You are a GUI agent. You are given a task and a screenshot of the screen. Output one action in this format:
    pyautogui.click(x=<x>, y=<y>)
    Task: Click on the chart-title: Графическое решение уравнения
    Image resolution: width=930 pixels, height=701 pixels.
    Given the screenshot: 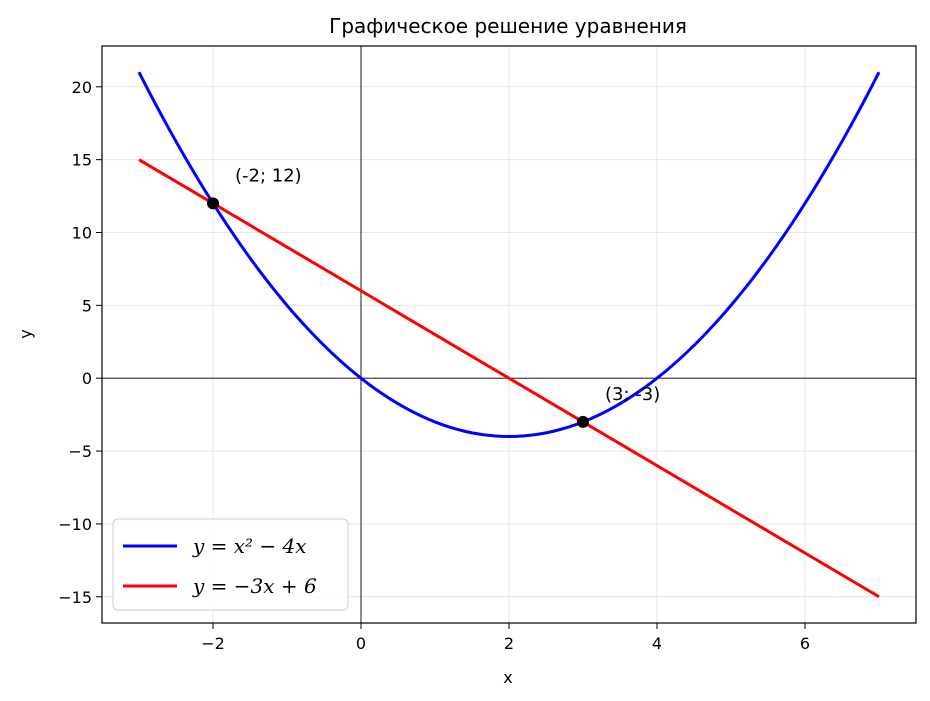 What is the action you would take?
    pyautogui.click(x=508, y=26)
    